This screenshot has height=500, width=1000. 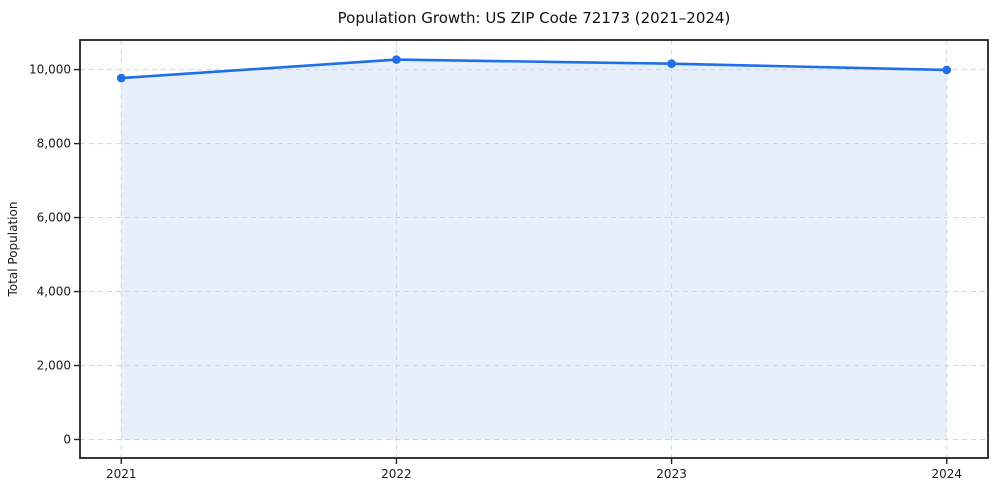 What do you see at coordinates (54, 144) in the screenshot?
I see `y-tick-label: 8,000` at bounding box center [54, 144].